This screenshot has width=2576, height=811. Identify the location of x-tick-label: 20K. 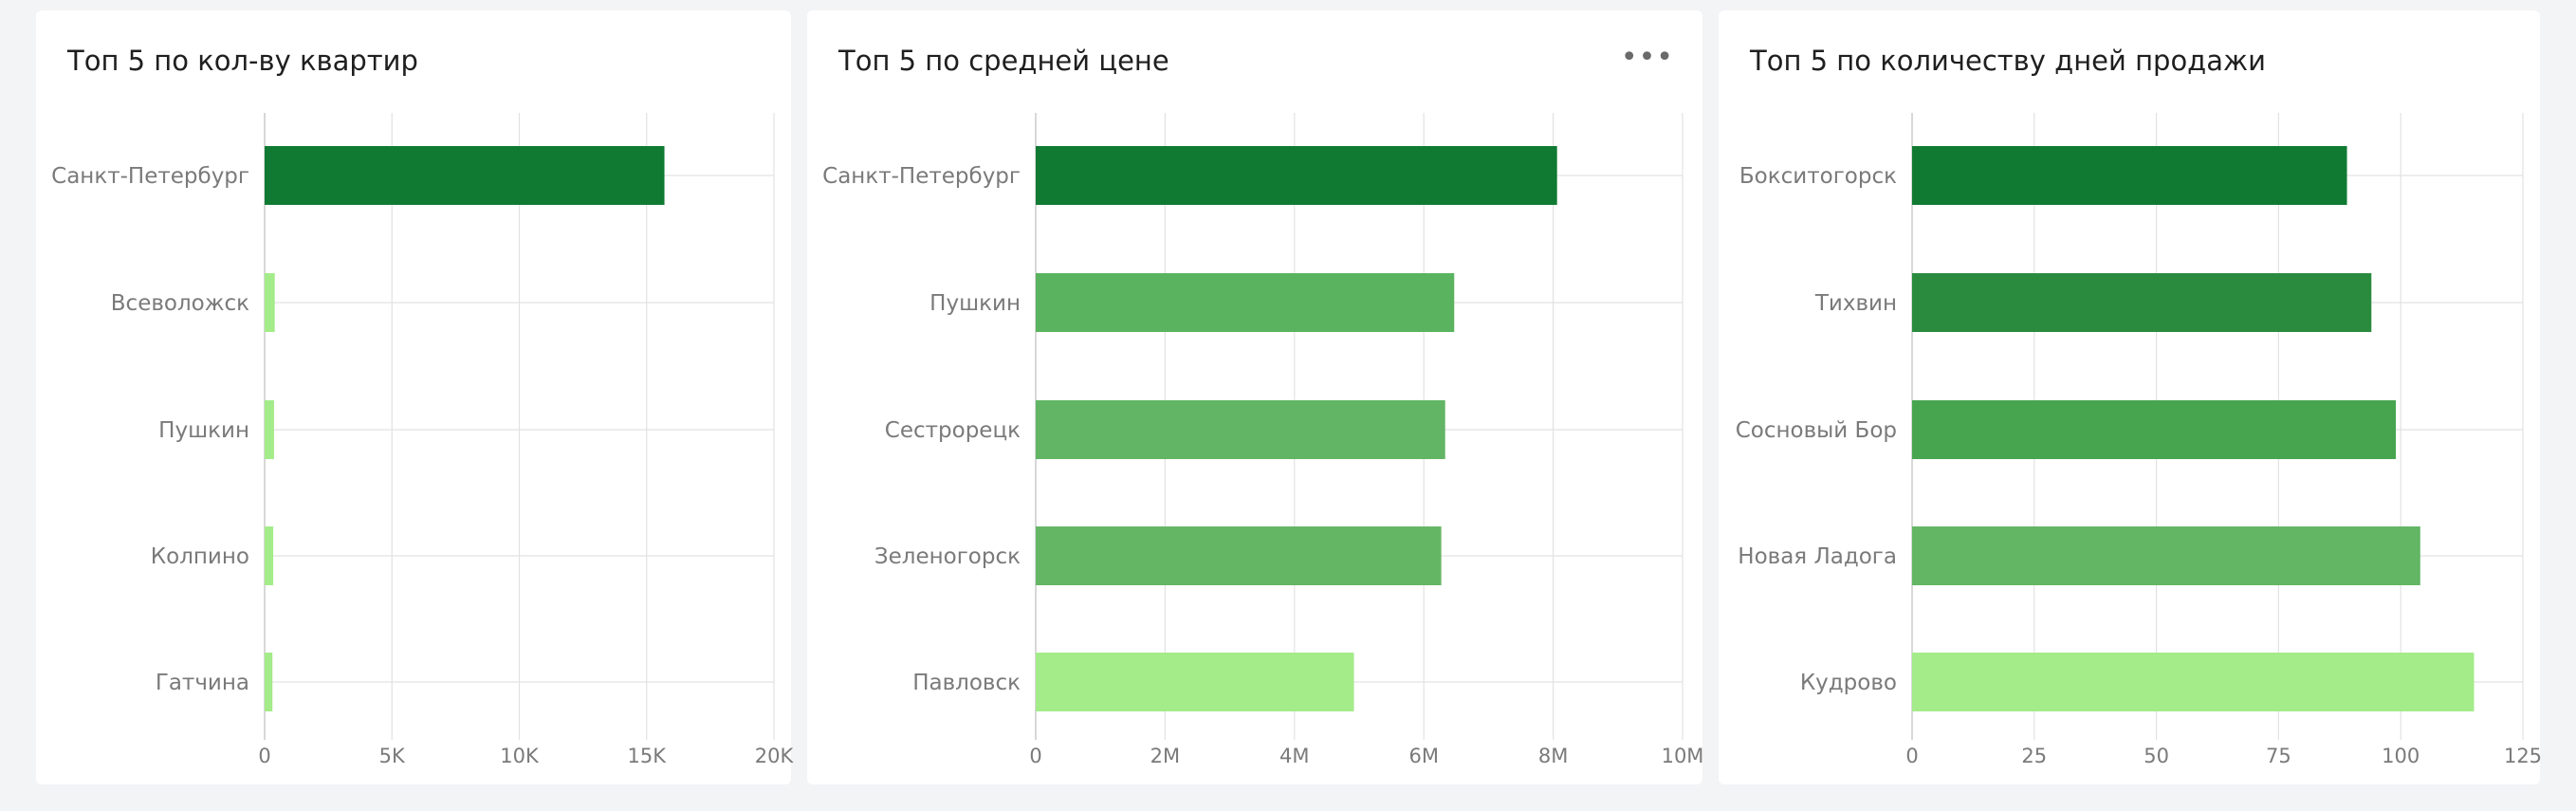
(775, 756).